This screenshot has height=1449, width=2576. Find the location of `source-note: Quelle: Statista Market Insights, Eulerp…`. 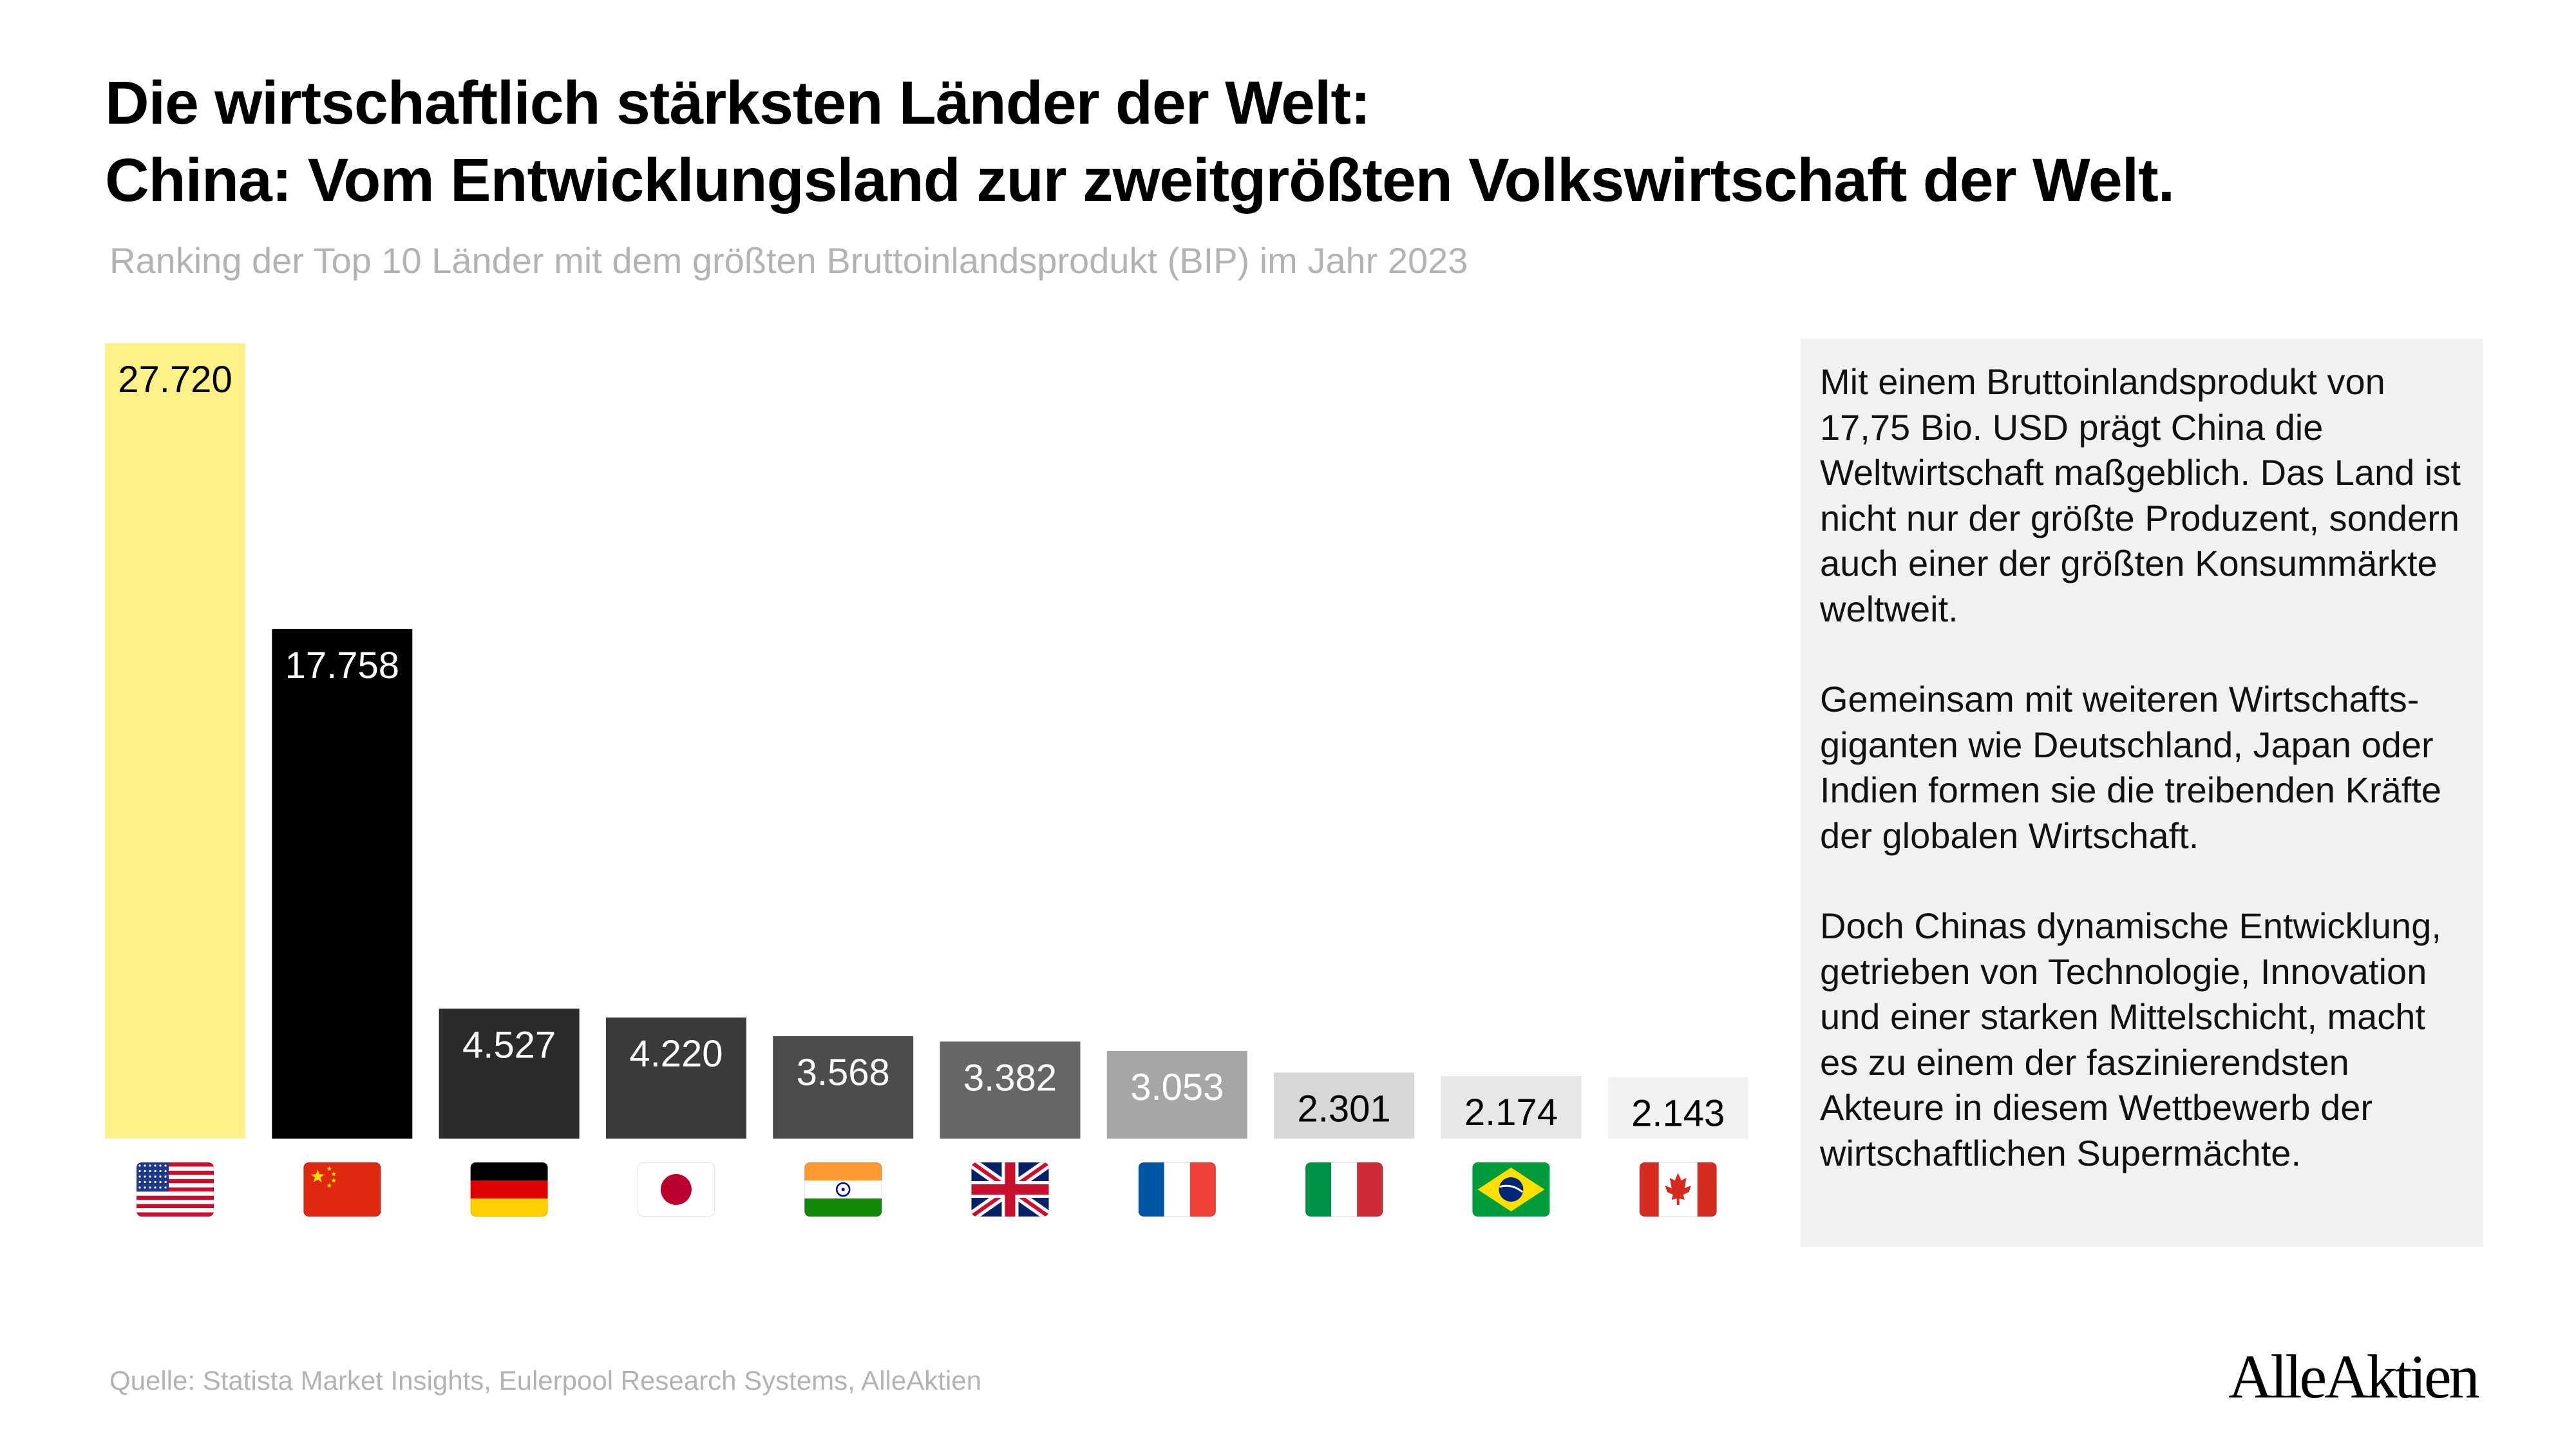

source-note: Quelle: Statista Market Insights, Eulerp… is located at coordinates (545, 1380).